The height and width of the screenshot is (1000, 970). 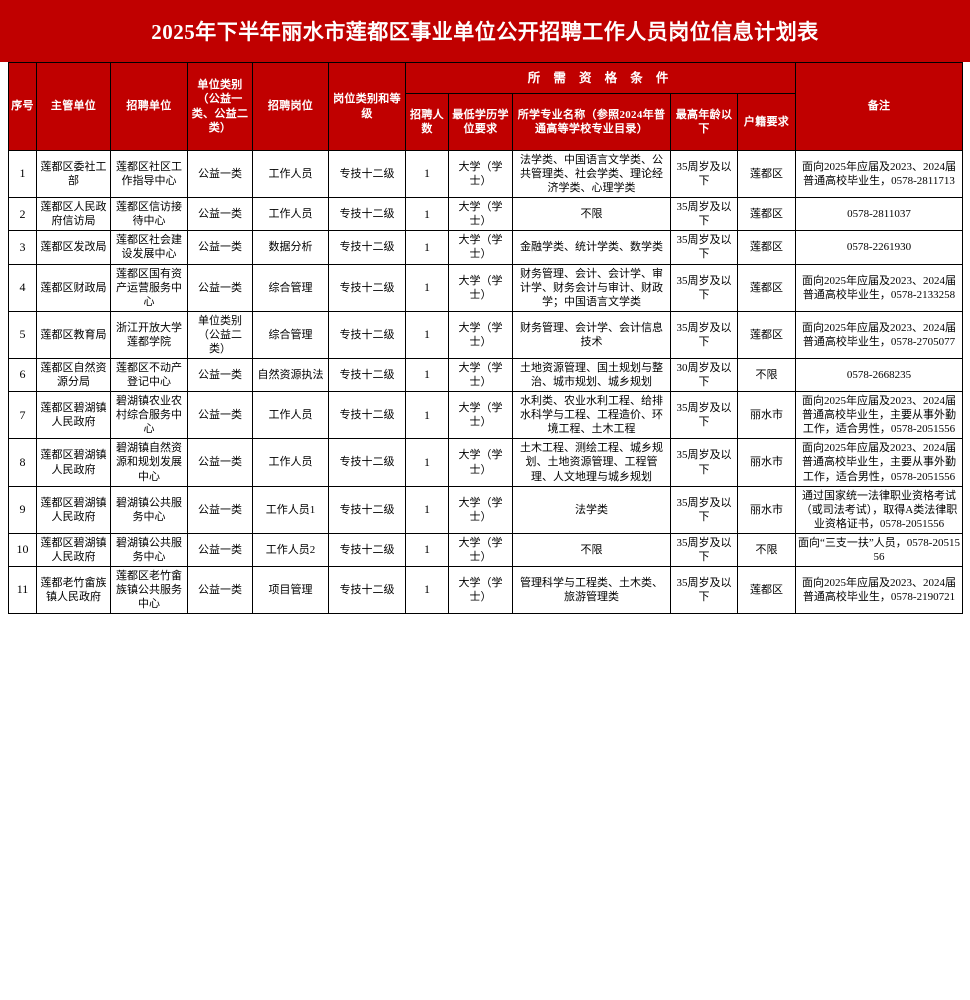 What do you see at coordinates (879, 214) in the screenshot?
I see `cell-remark: 0578-2811037` at bounding box center [879, 214].